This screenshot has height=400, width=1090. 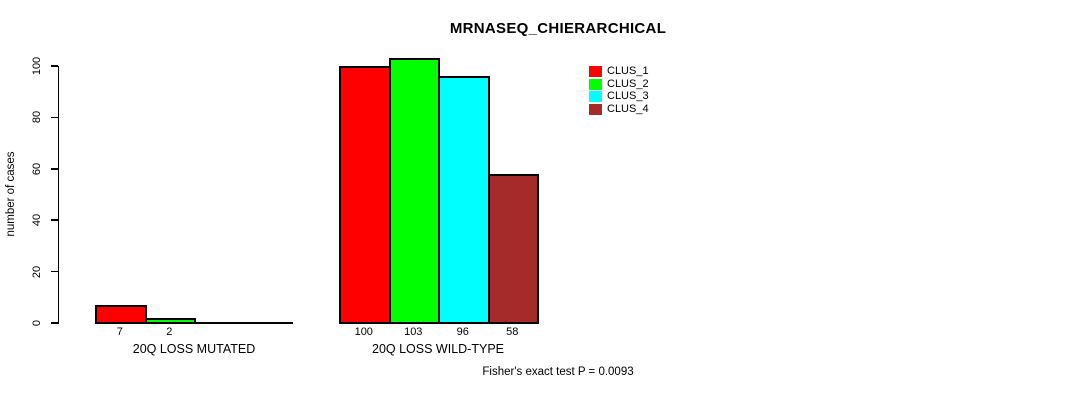 What do you see at coordinates (628, 96) in the screenshot?
I see `legend-label: CLUS_3` at bounding box center [628, 96].